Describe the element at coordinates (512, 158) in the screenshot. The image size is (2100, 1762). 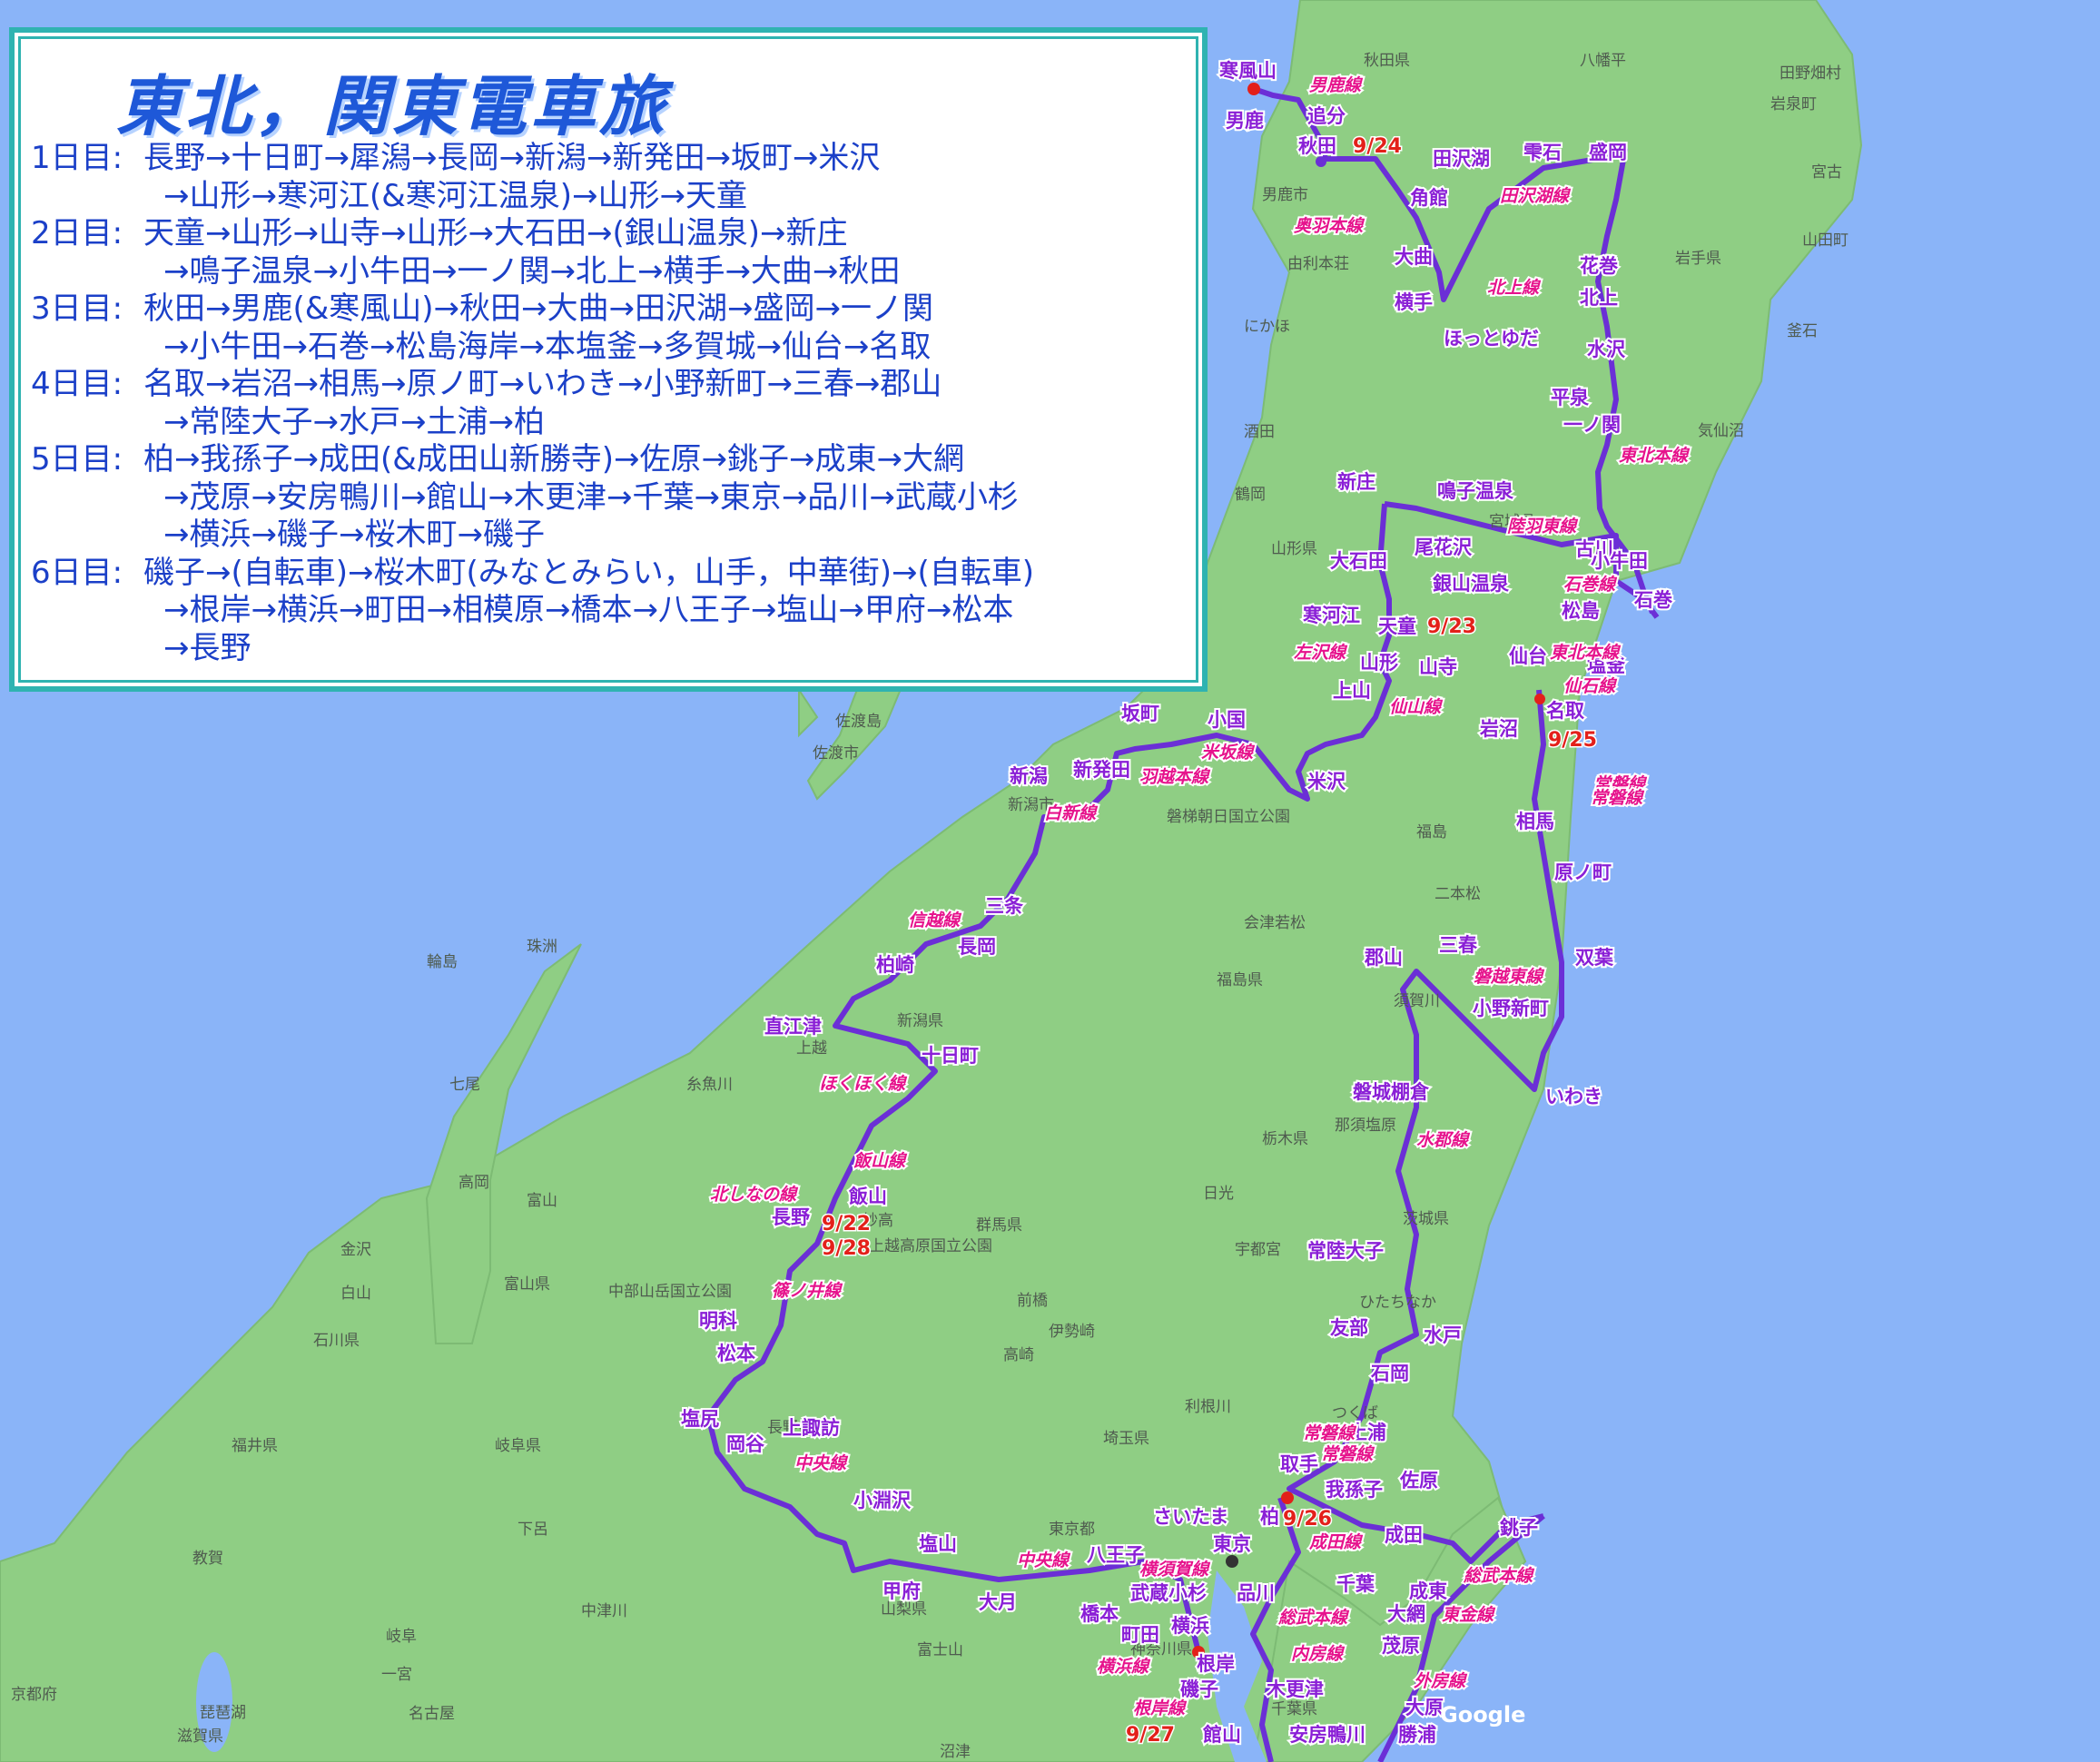
I see `day-route-line: 長野→十日町→犀潟→長岡→新潟→新発田→坂町→米沢` at that location.